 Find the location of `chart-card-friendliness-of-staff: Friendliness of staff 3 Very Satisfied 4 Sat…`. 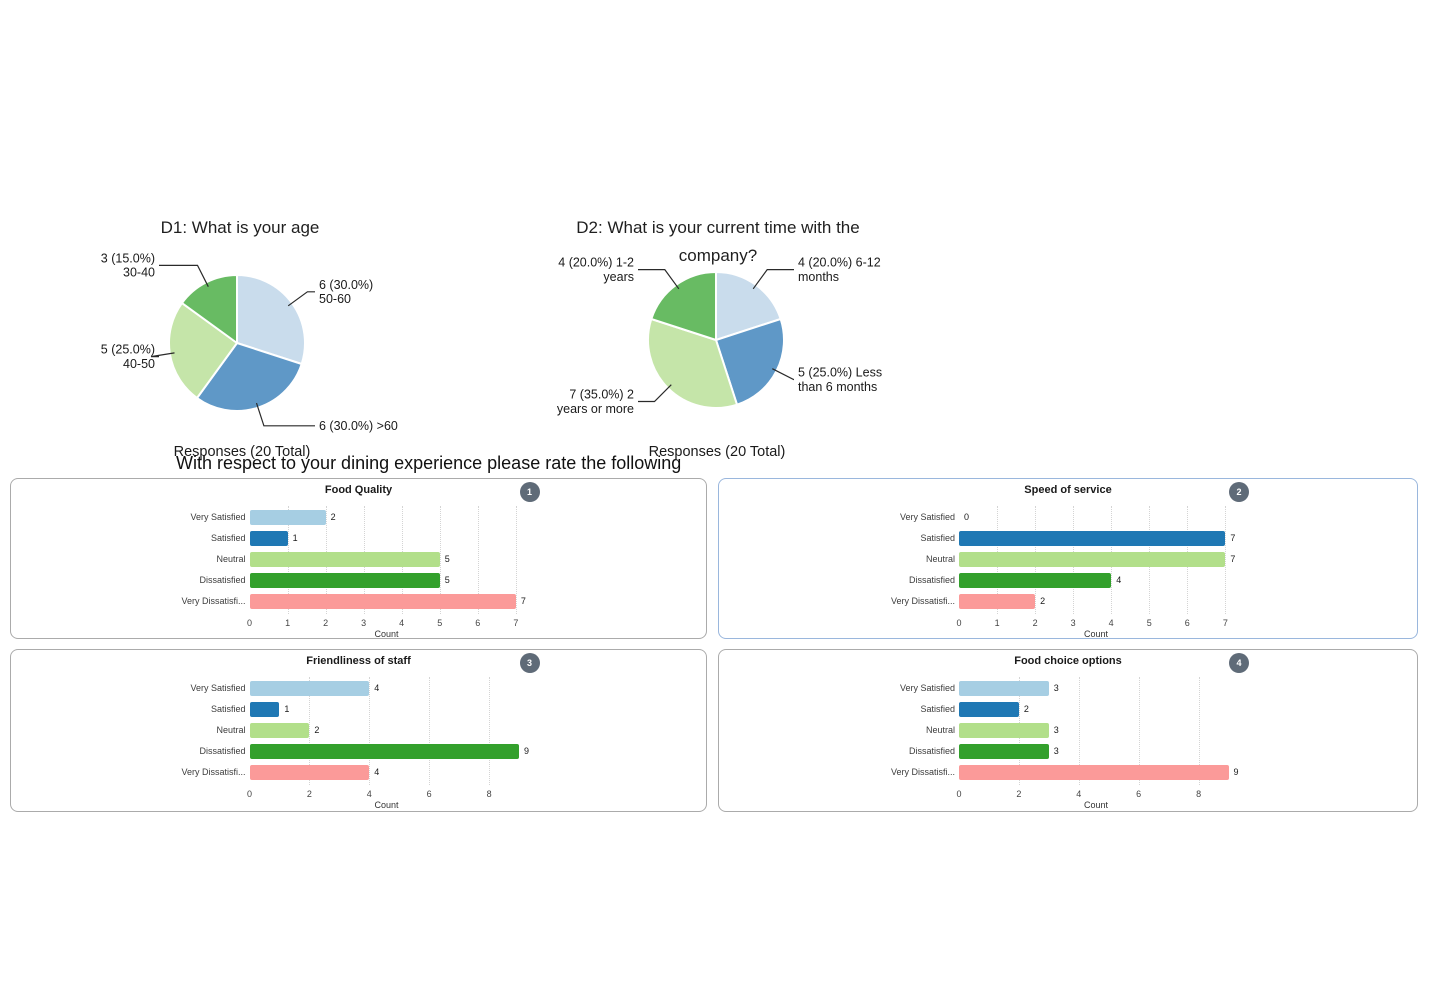

chart-card-friendliness-of-staff: Friendliness of staff 3 Very Satisfied 4 Sat… is located at coordinates (358, 730).